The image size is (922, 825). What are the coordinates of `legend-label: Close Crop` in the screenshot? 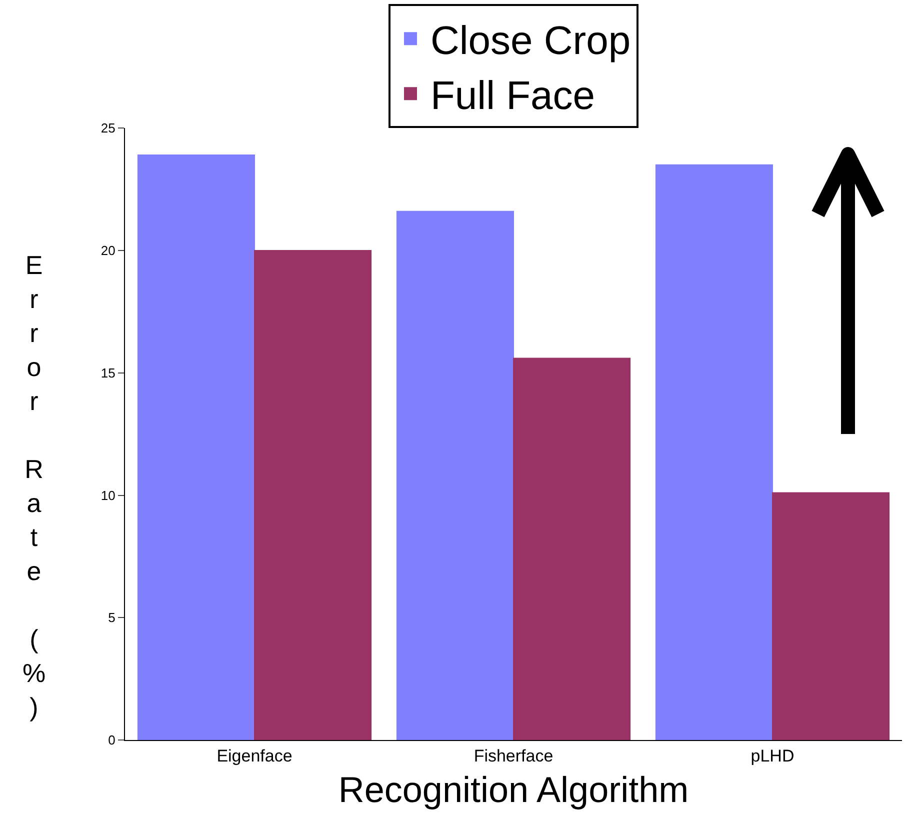 It's located at (530, 41).